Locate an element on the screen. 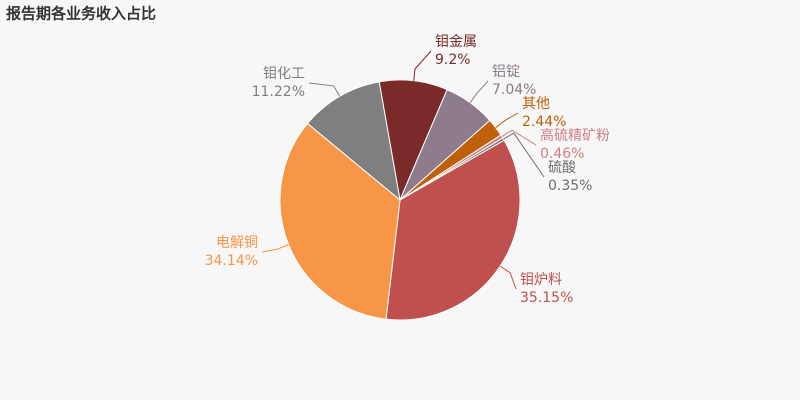 The image size is (800, 400). value-label: 9.2% is located at coordinates (453, 60).